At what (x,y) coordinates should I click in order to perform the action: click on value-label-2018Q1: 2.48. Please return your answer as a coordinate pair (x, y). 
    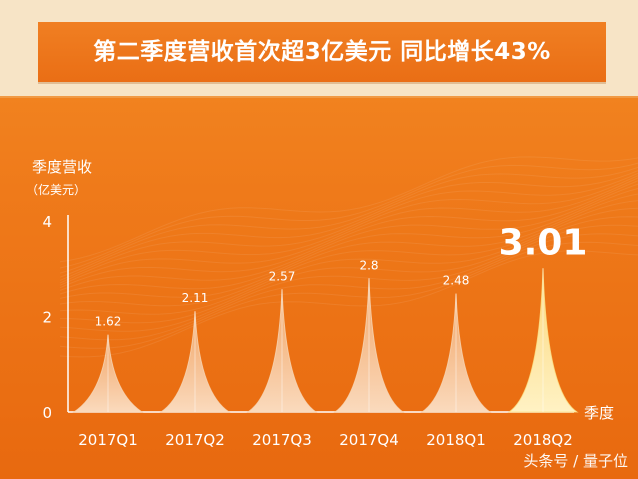
    Looking at the image, I should click on (456, 281).